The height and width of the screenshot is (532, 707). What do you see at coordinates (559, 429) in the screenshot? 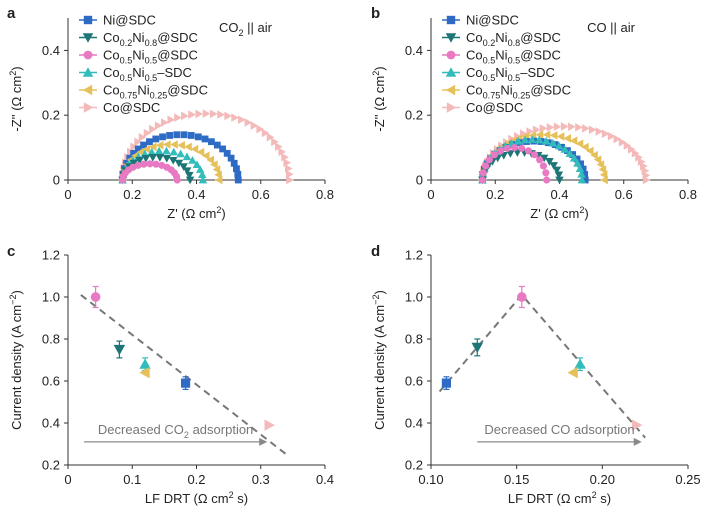
I see `annotation-text: Decreased CO adsorption` at bounding box center [559, 429].